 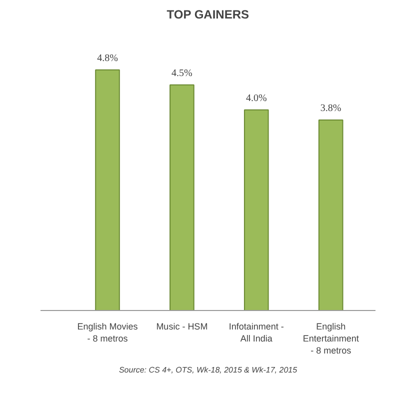 What do you see at coordinates (331, 339) in the screenshot?
I see `x-tick-label: English Entertainment - 8 metros` at bounding box center [331, 339].